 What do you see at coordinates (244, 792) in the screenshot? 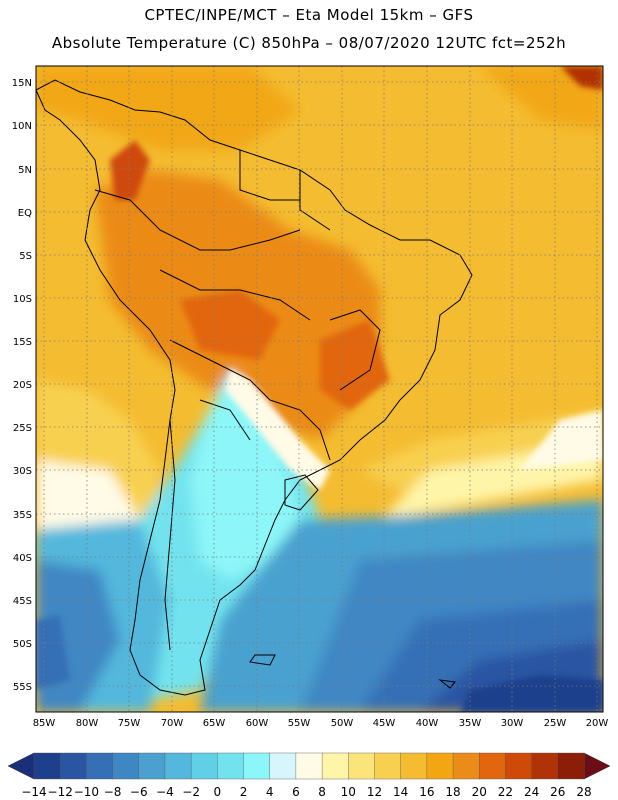
I see `colorbar-label: 2` at bounding box center [244, 792].